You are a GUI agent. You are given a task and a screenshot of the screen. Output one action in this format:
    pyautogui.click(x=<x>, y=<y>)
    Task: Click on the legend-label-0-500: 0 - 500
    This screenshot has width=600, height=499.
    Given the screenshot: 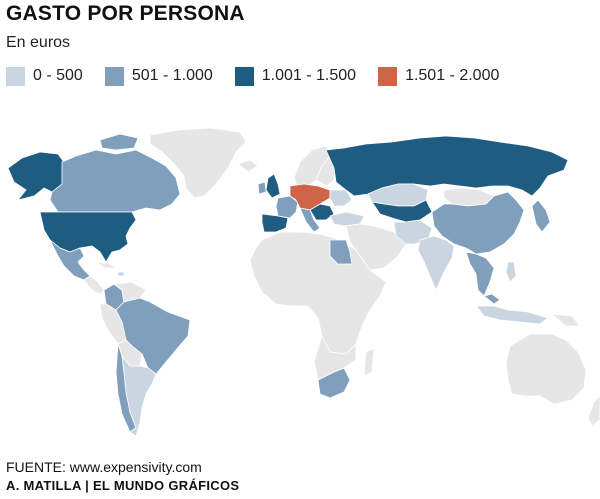 What is the action you would take?
    pyautogui.click(x=58, y=75)
    